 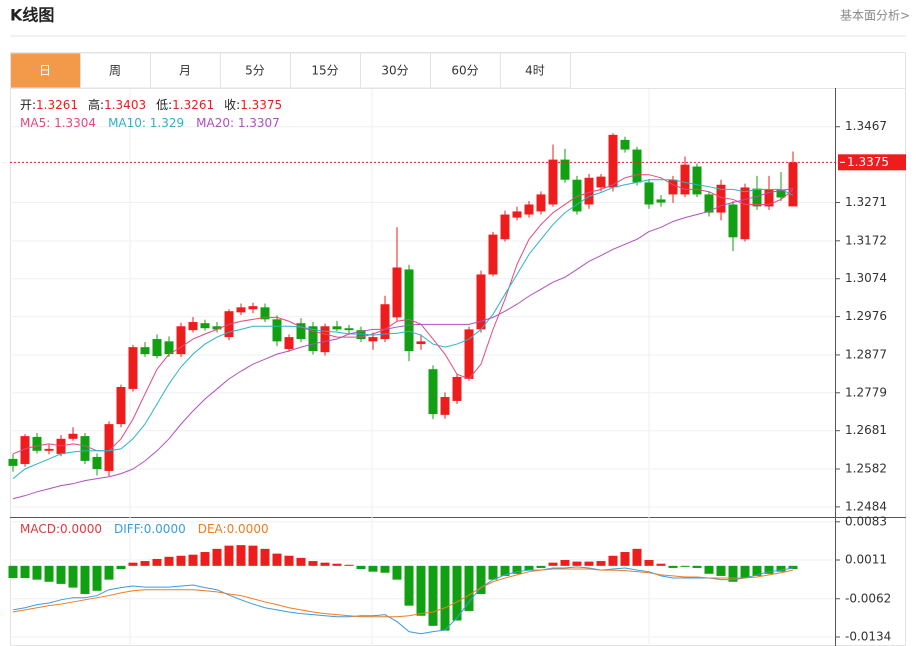 I want to click on macd-y-tick-label: 0.0011, so click(x=866, y=560).